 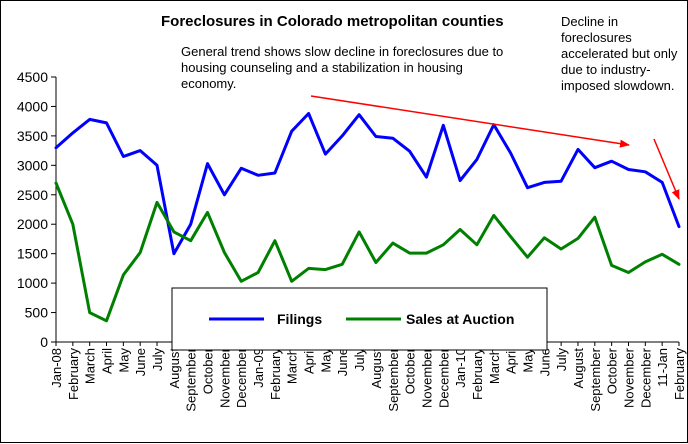 I want to click on legend-label-filings: Filings, so click(x=299, y=319).